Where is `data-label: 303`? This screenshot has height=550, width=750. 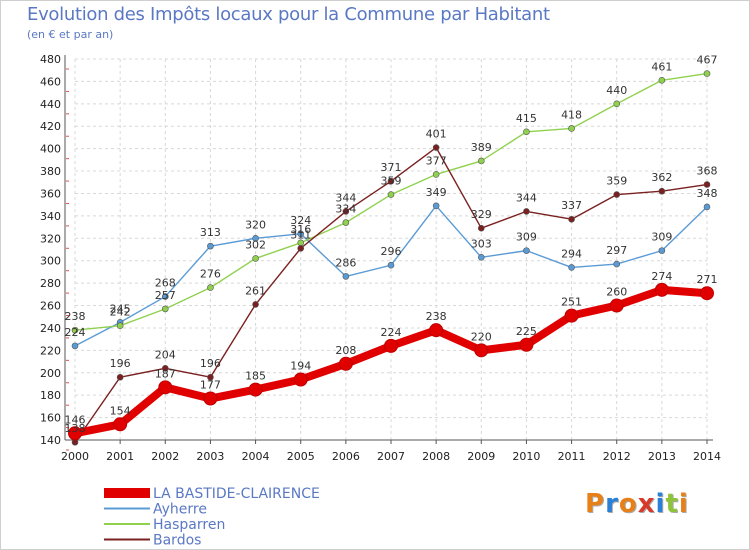
data-label: 303 is located at coordinates (481, 243).